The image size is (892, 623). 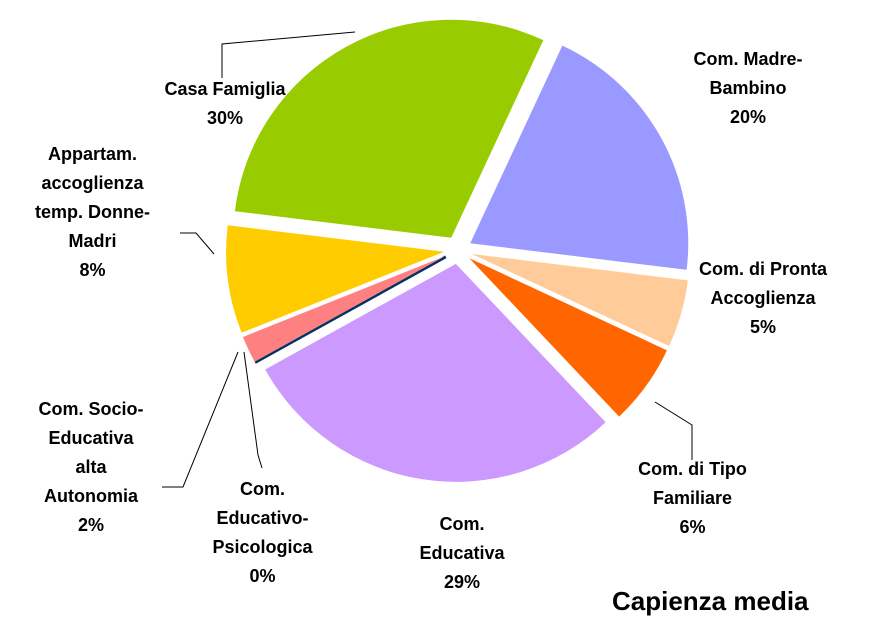 I want to click on value-label: 30%, so click(x=225, y=118).